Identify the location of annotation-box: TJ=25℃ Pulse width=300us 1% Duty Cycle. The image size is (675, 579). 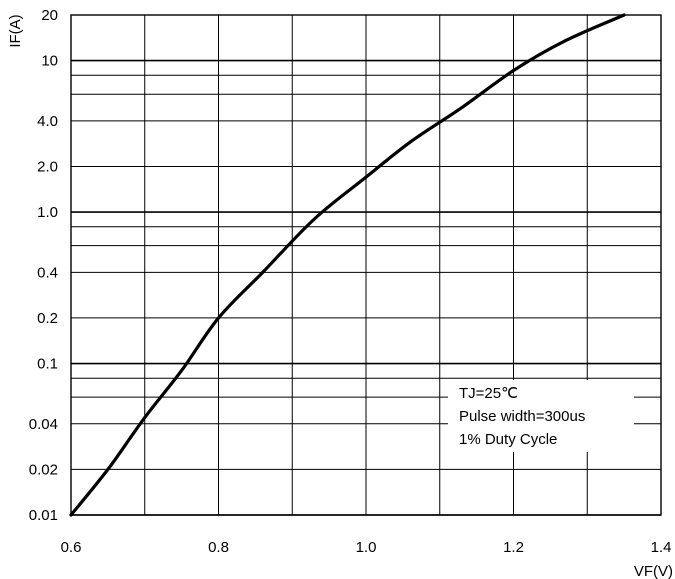
(541, 416).